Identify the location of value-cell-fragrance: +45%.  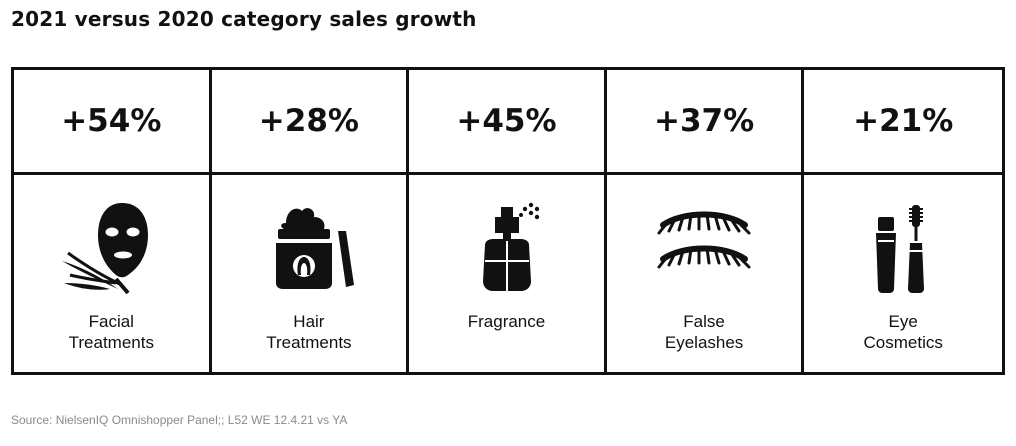
(508, 122).